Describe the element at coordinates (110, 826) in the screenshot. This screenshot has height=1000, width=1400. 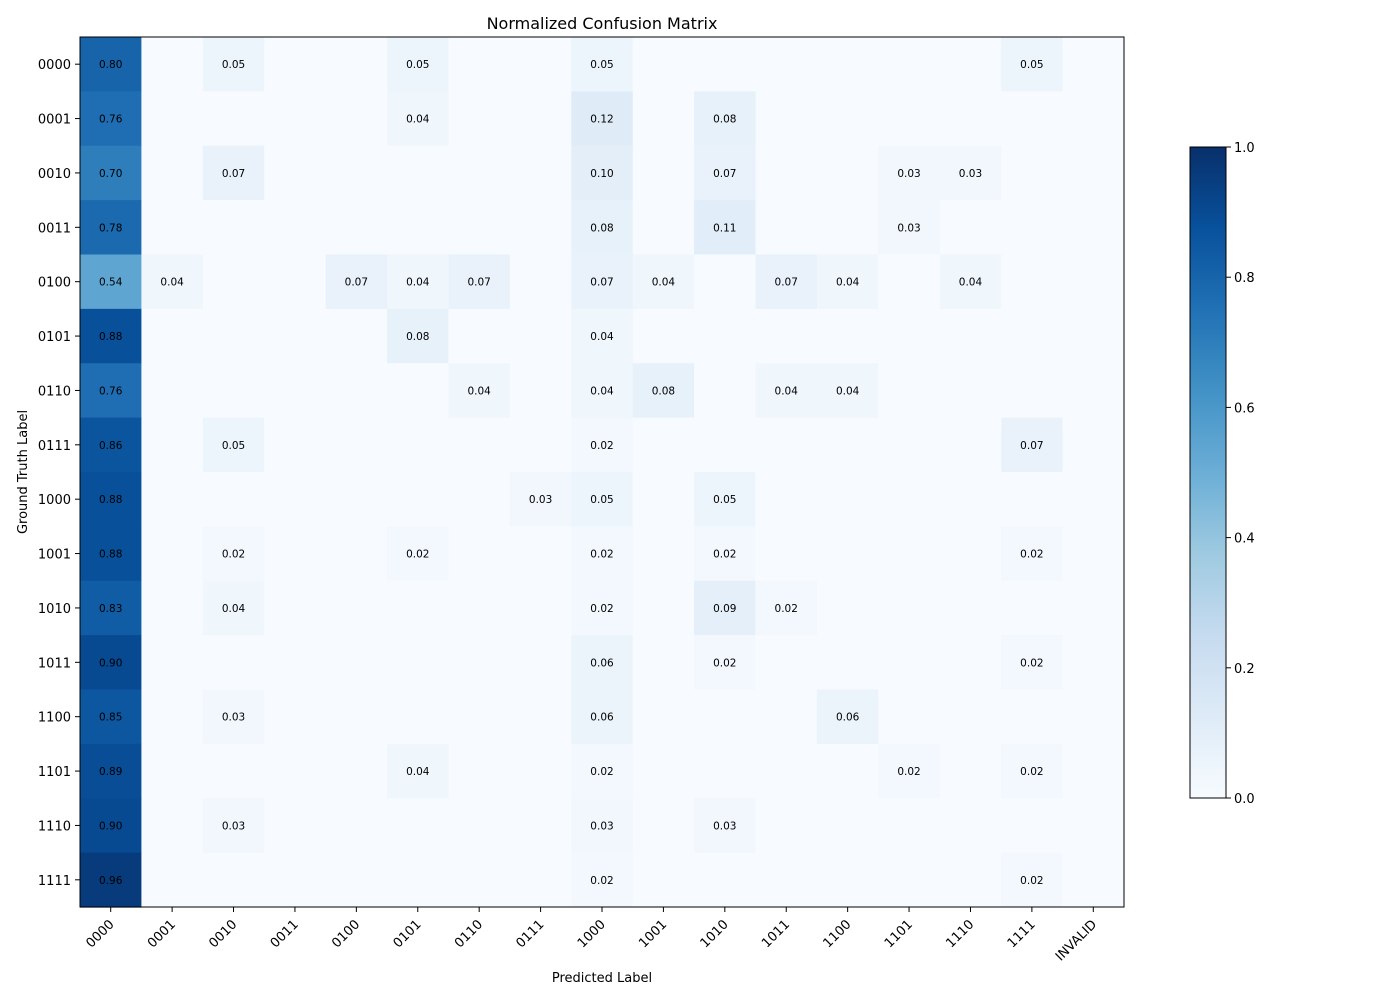
I see `cell-value-label: 0.90` at that location.